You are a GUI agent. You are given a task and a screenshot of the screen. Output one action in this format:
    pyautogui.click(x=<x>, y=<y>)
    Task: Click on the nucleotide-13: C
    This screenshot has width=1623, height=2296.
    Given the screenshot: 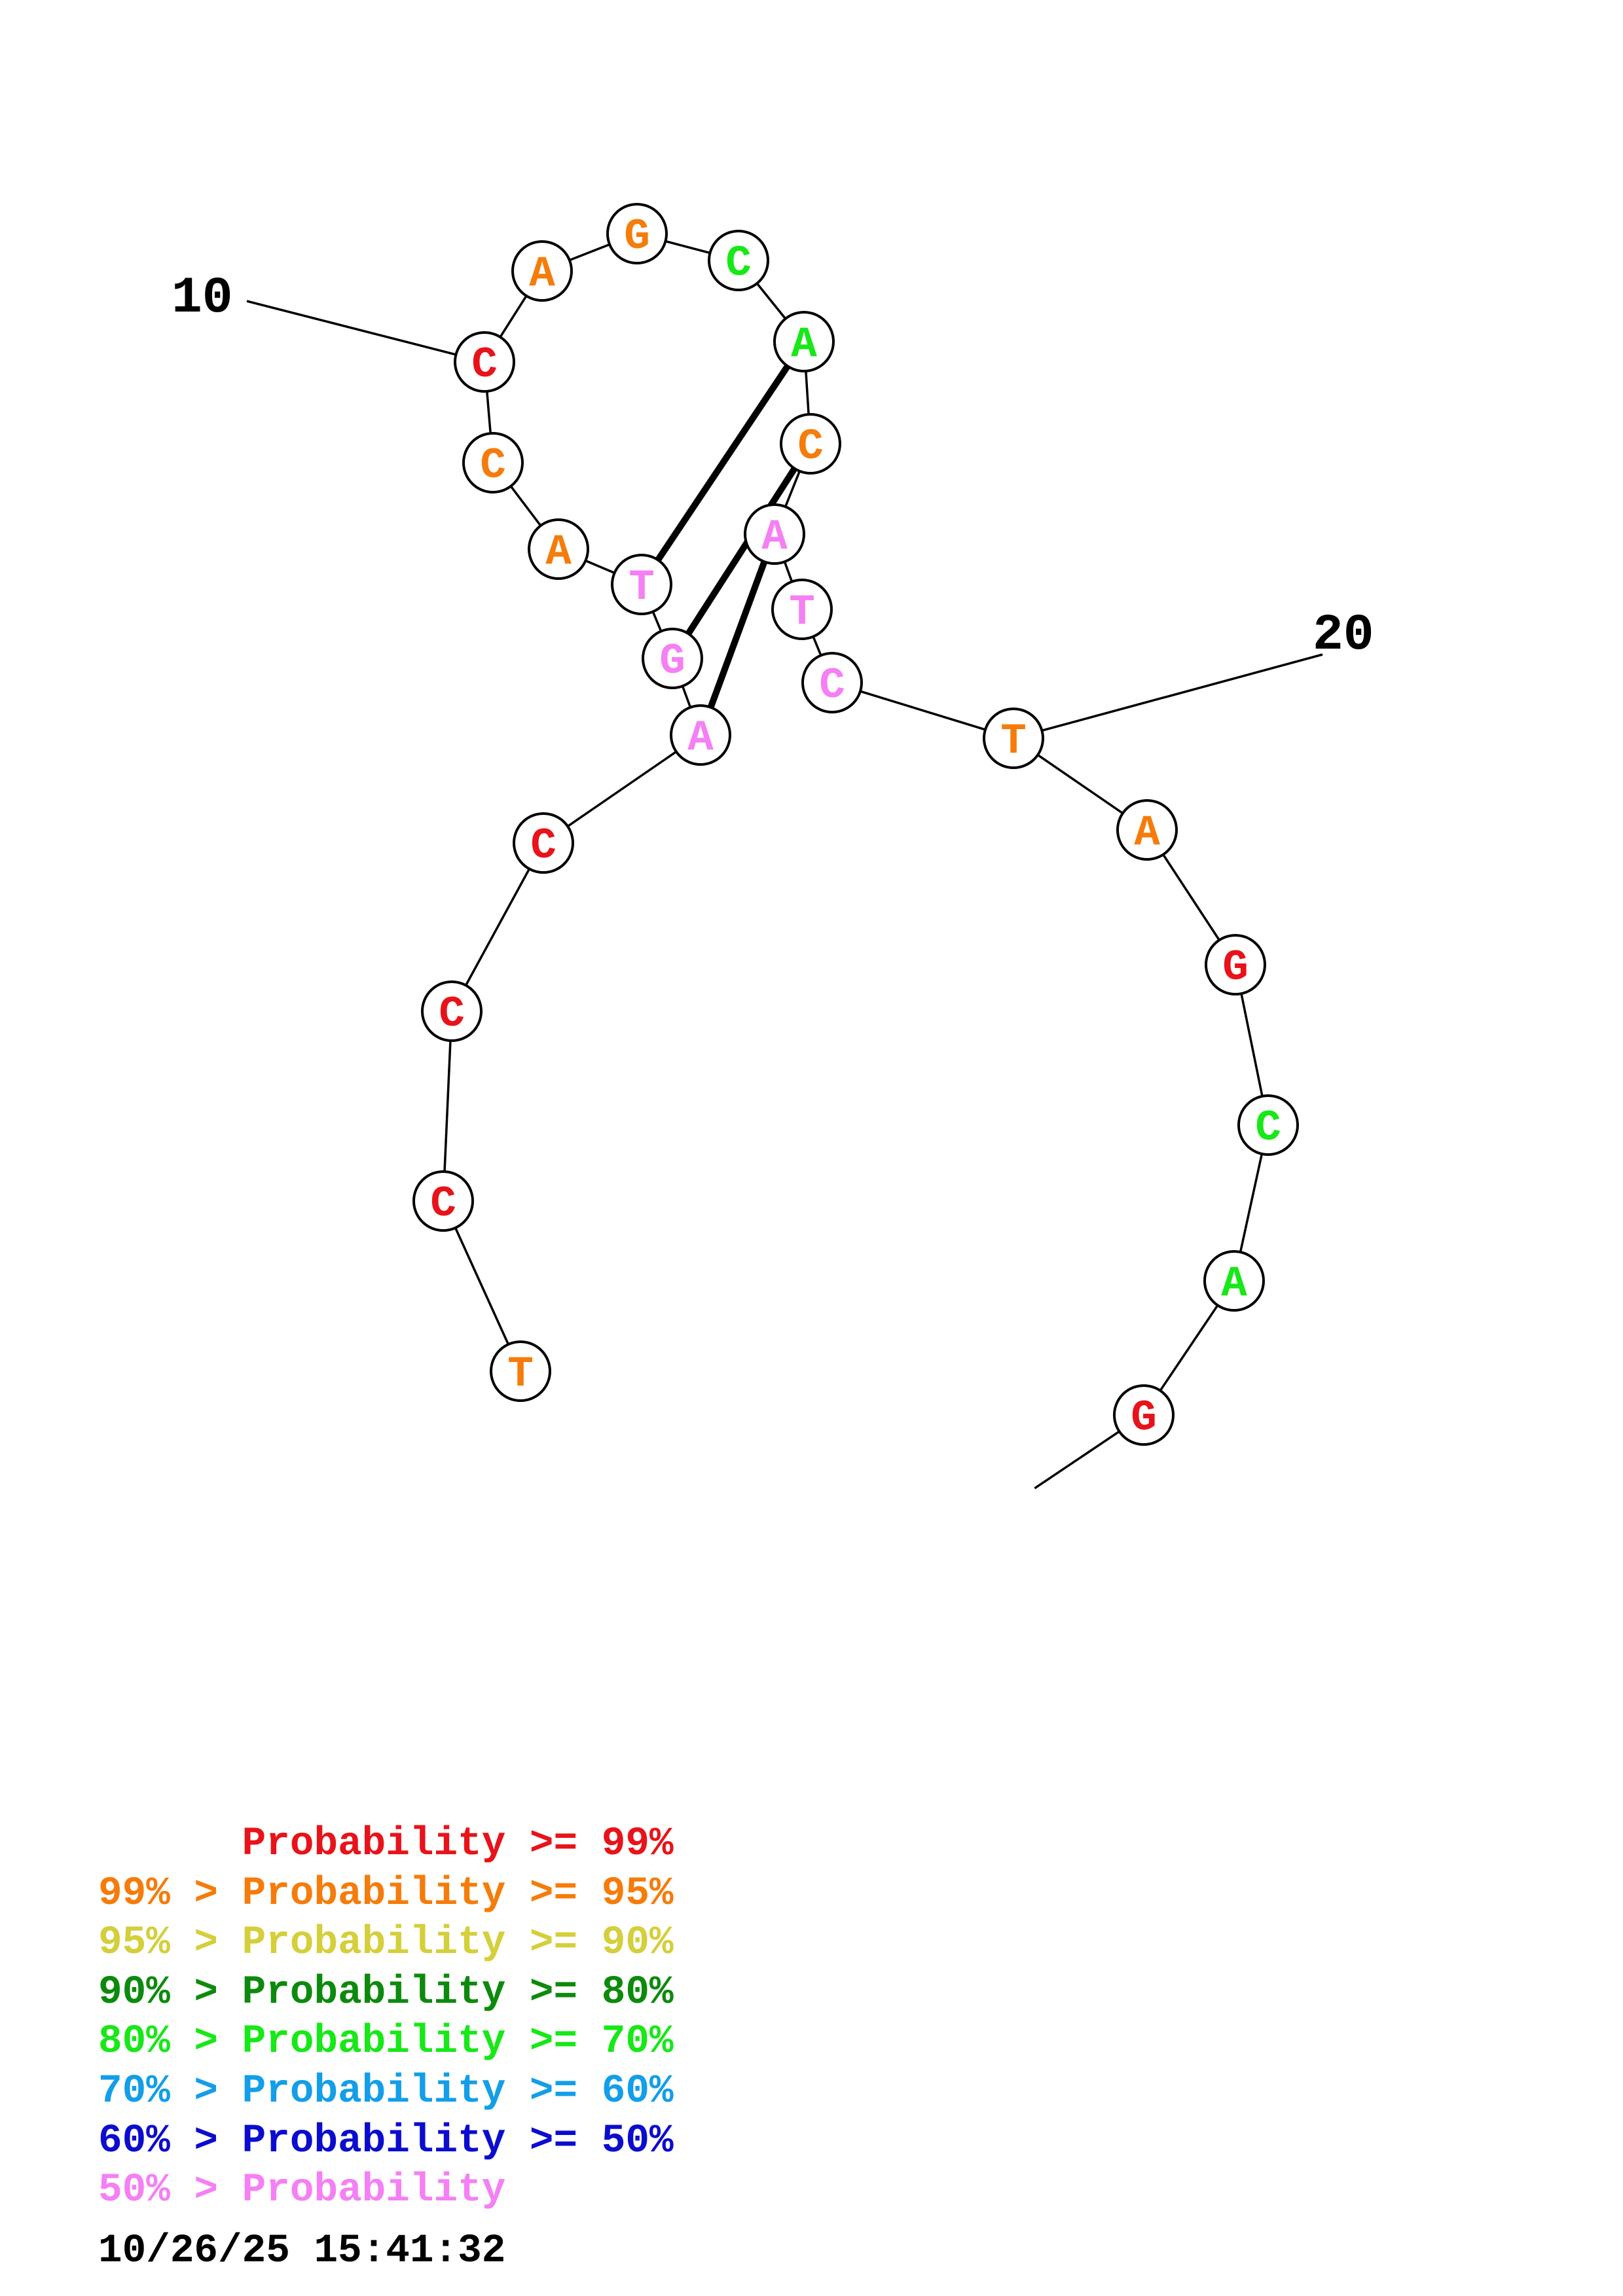 What is the action you would take?
    pyautogui.click(x=738, y=260)
    